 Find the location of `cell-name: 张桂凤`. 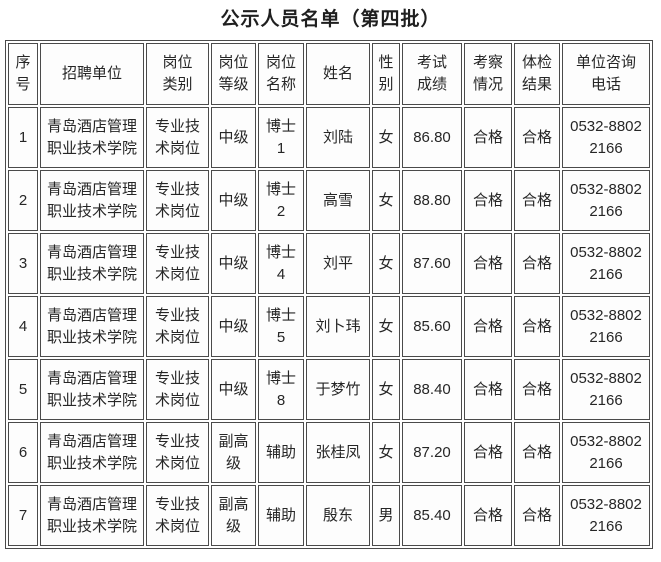

cell-name: 张桂凤 is located at coordinates (338, 452).